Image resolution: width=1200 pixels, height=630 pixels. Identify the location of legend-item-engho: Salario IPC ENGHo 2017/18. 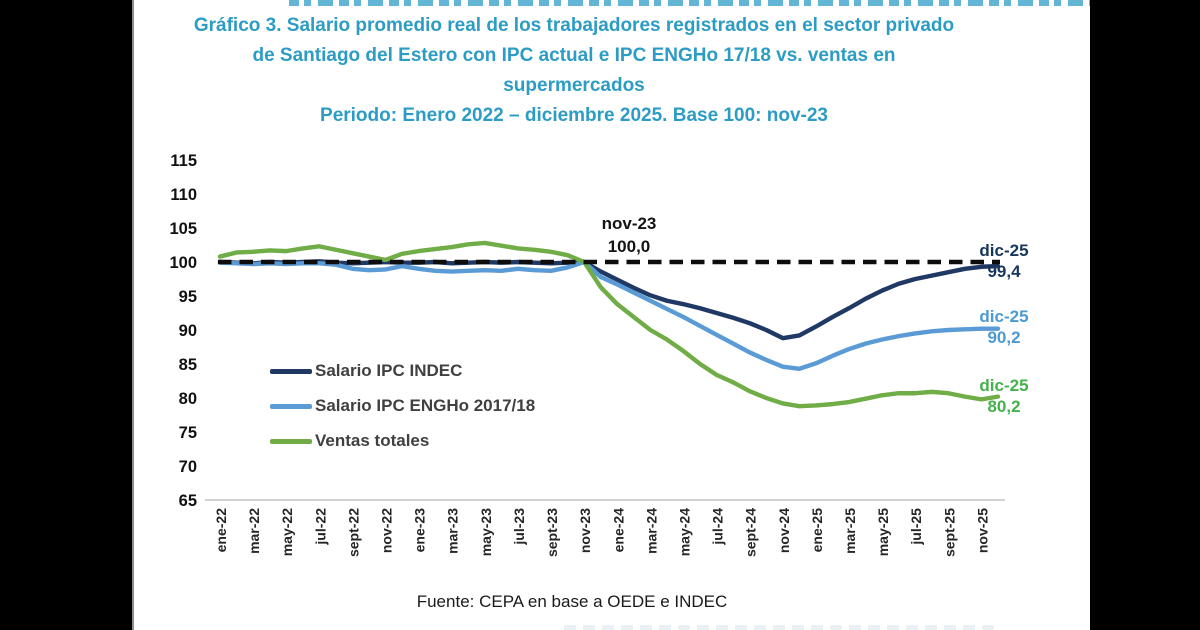
(403, 405).